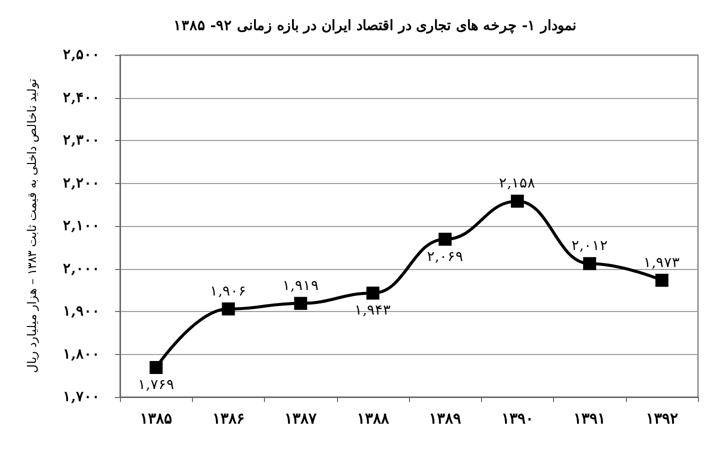 Image resolution: width=718 pixels, height=449 pixels. Describe the element at coordinates (228, 419) in the screenshot. I see `x-tick-label: ۱۳۸۶` at that location.